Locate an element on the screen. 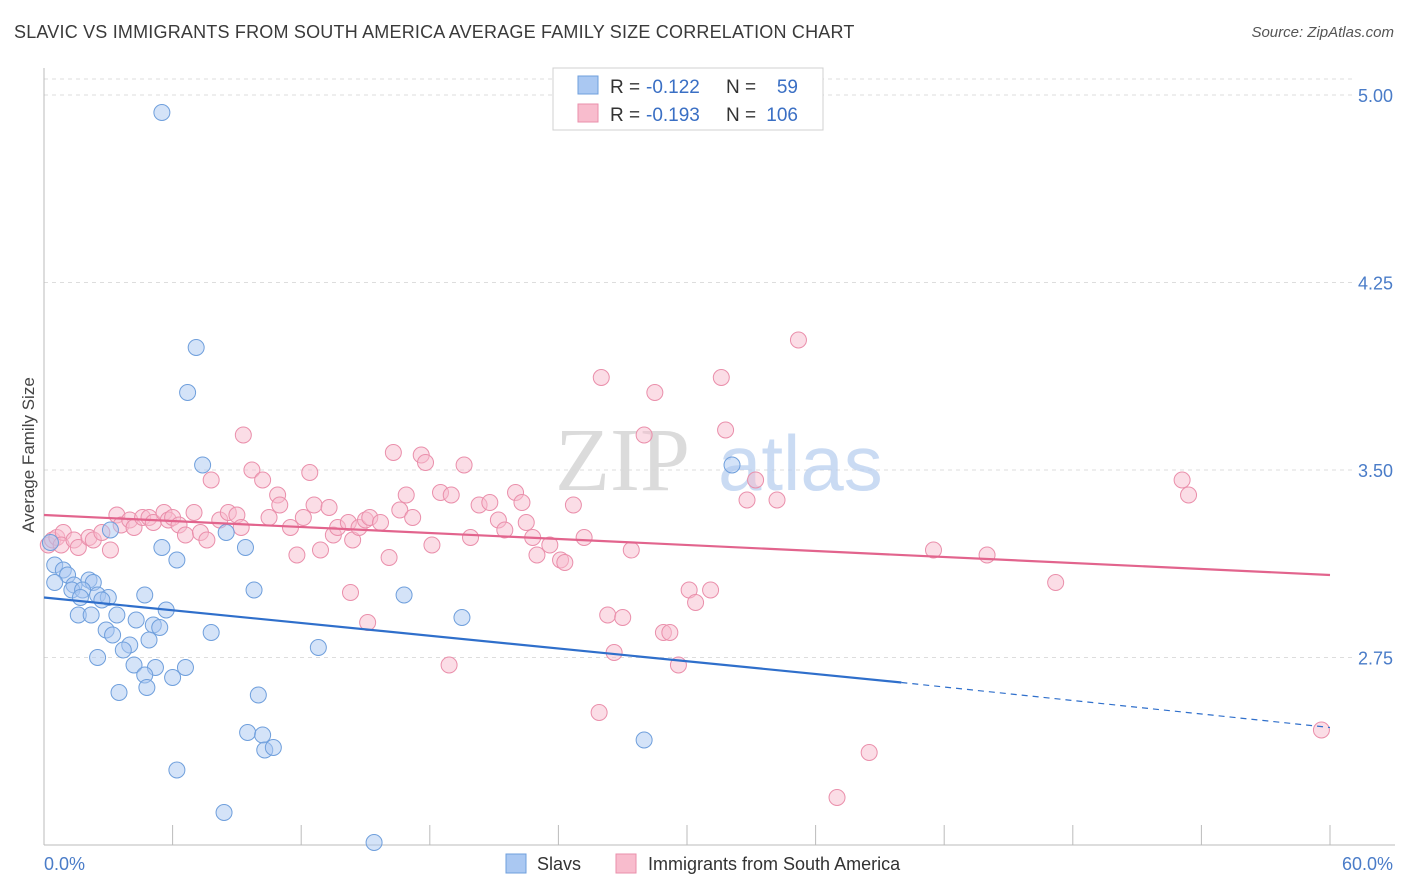 The width and height of the screenshot is (1406, 892). legend-n-label-slavs: N = is located at coordinates (741, 87).